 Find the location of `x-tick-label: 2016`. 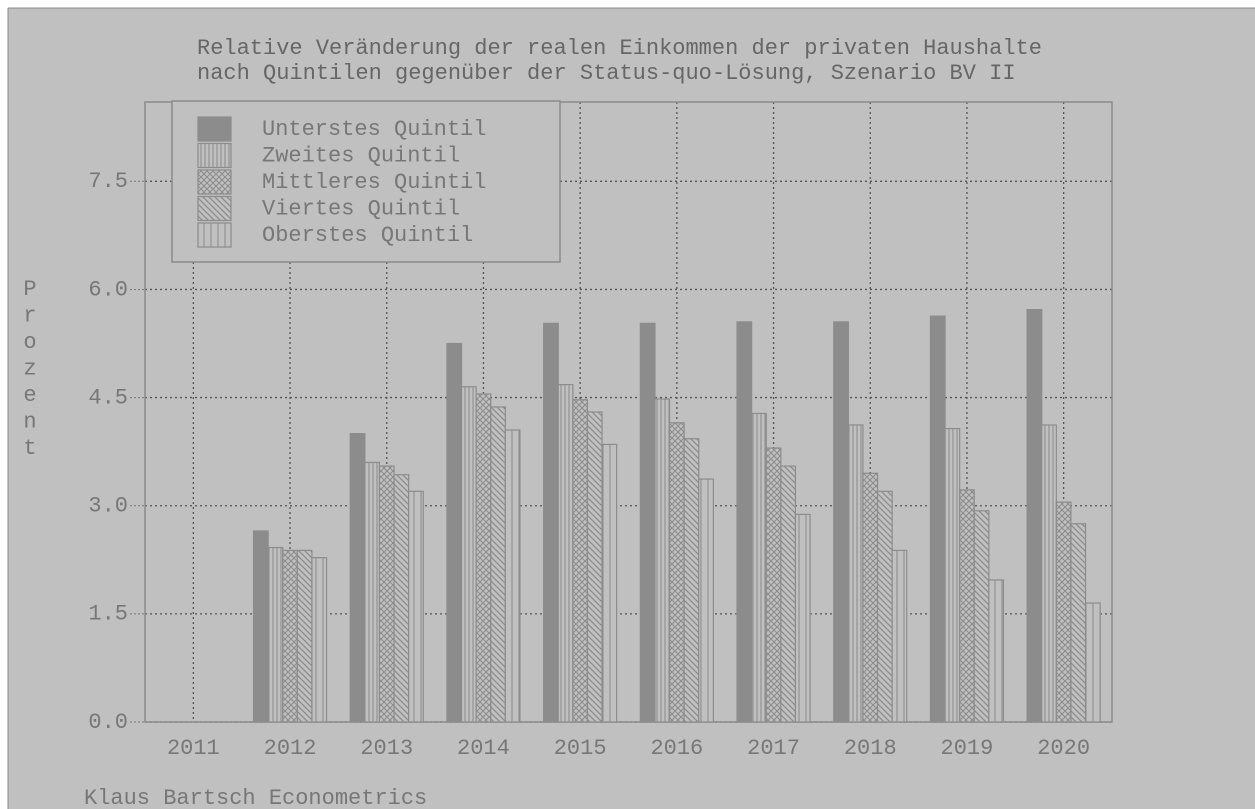

x-tick-label: 2016 is located at coordinates (676, 748).